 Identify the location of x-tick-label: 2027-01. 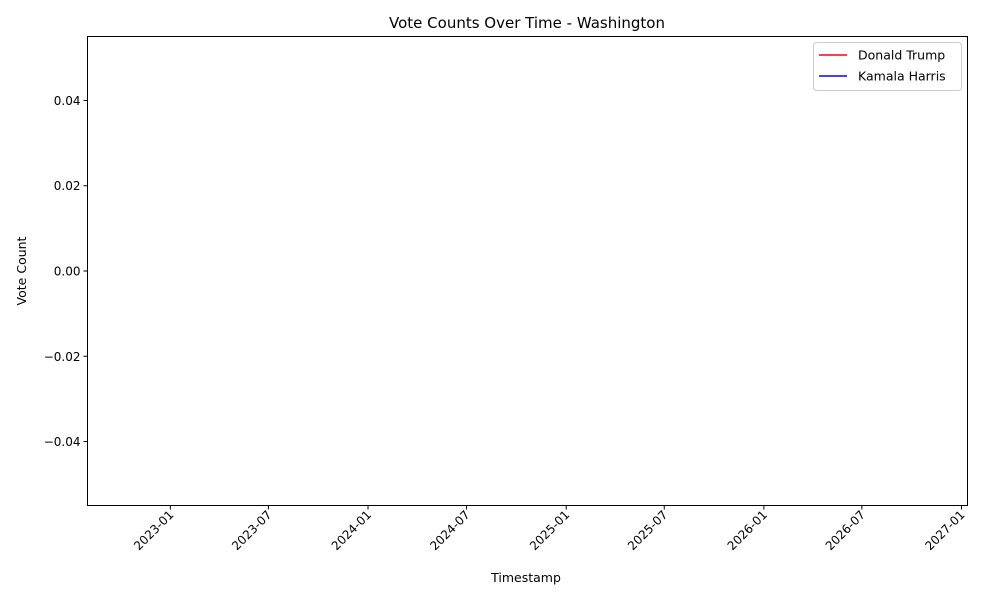
(944, 530).